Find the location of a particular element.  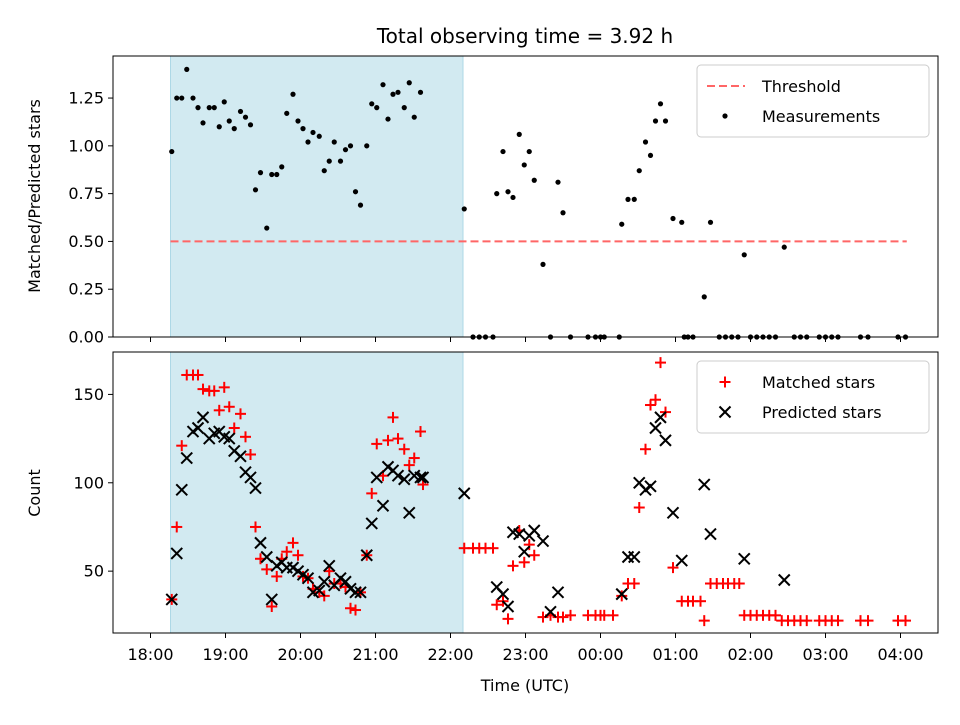

x-tick-label: 21:00 is located at coordinates (375, 654).